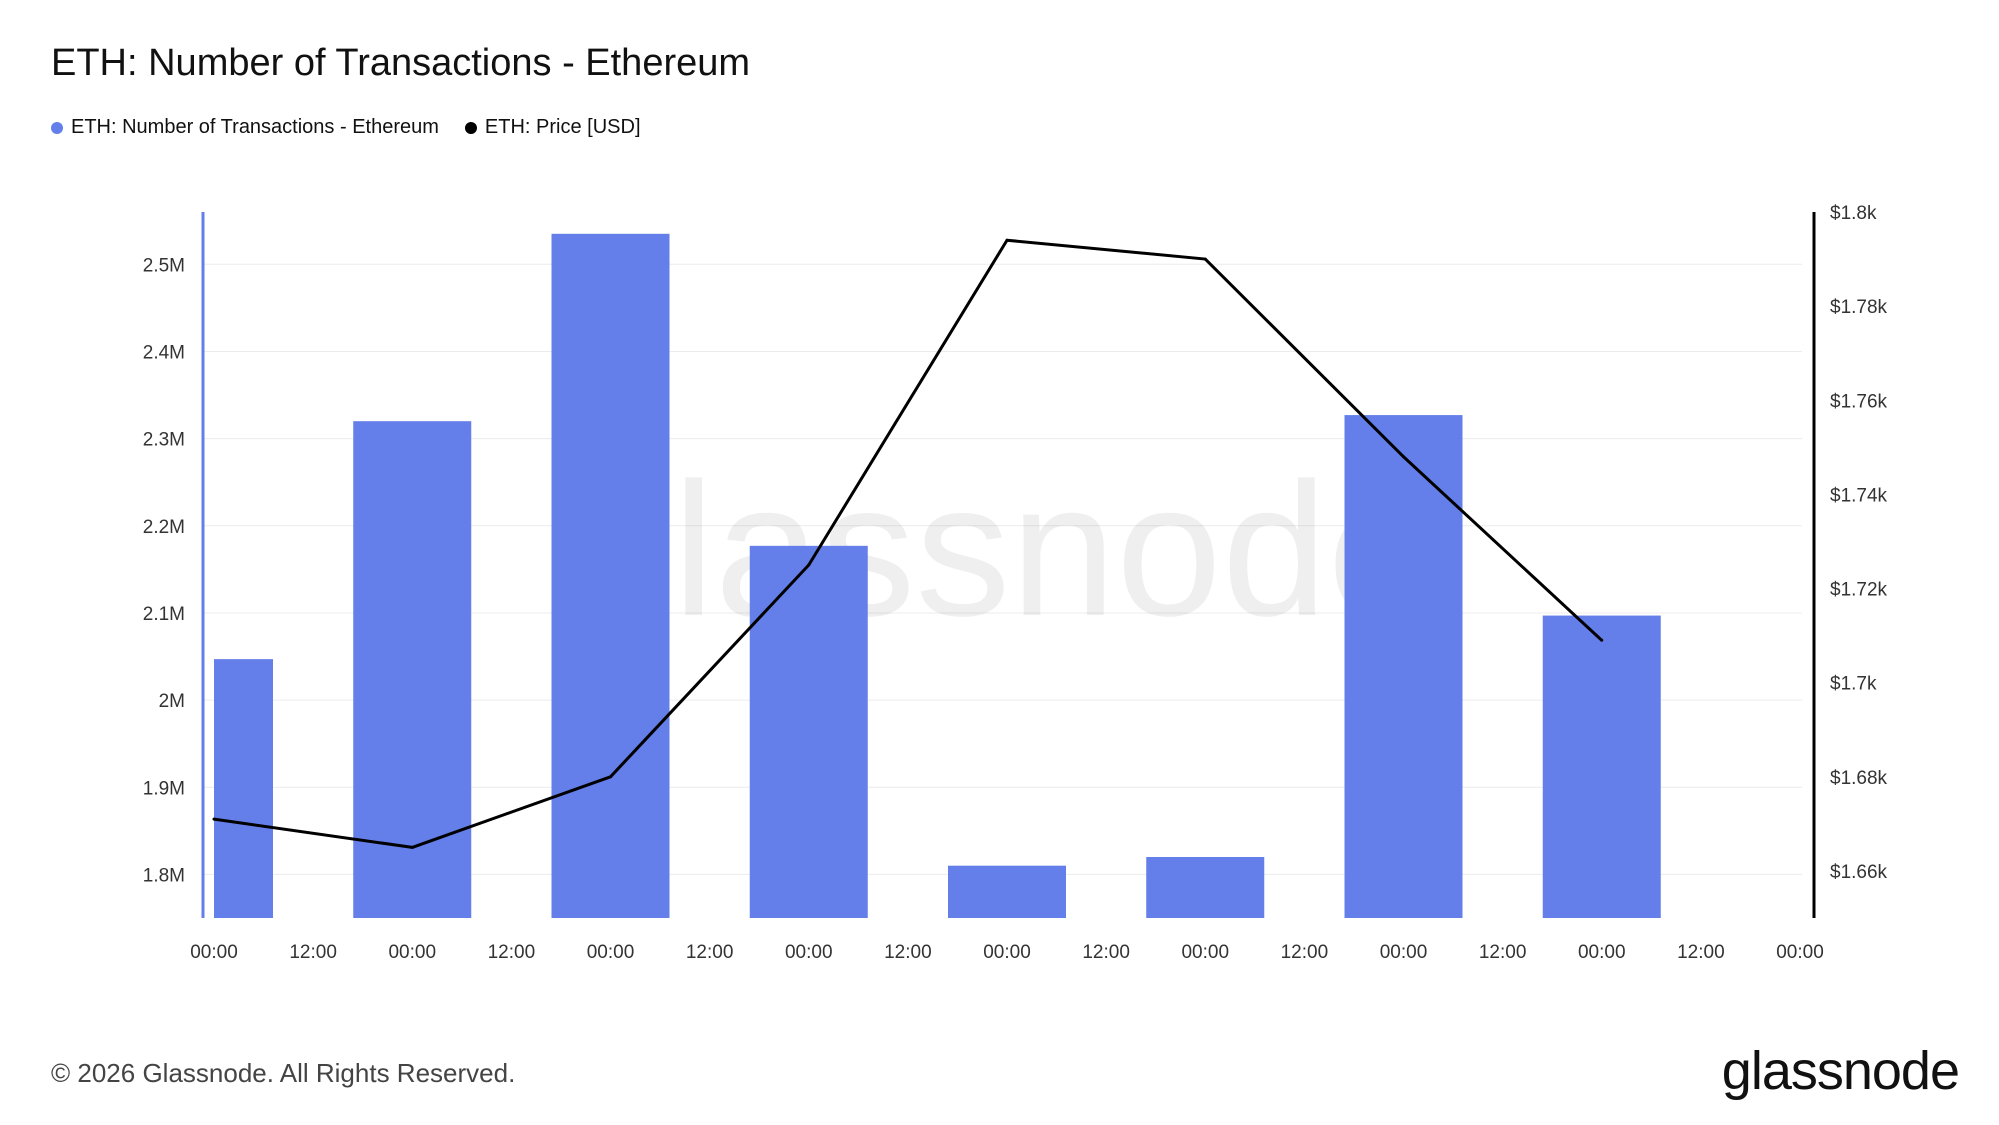 The height and width of the screenshot is (1125, 1999). Describe the element at coordinates (1859, 307) in the screenshot. I see `right-tick-label: $1.78k` at that location.